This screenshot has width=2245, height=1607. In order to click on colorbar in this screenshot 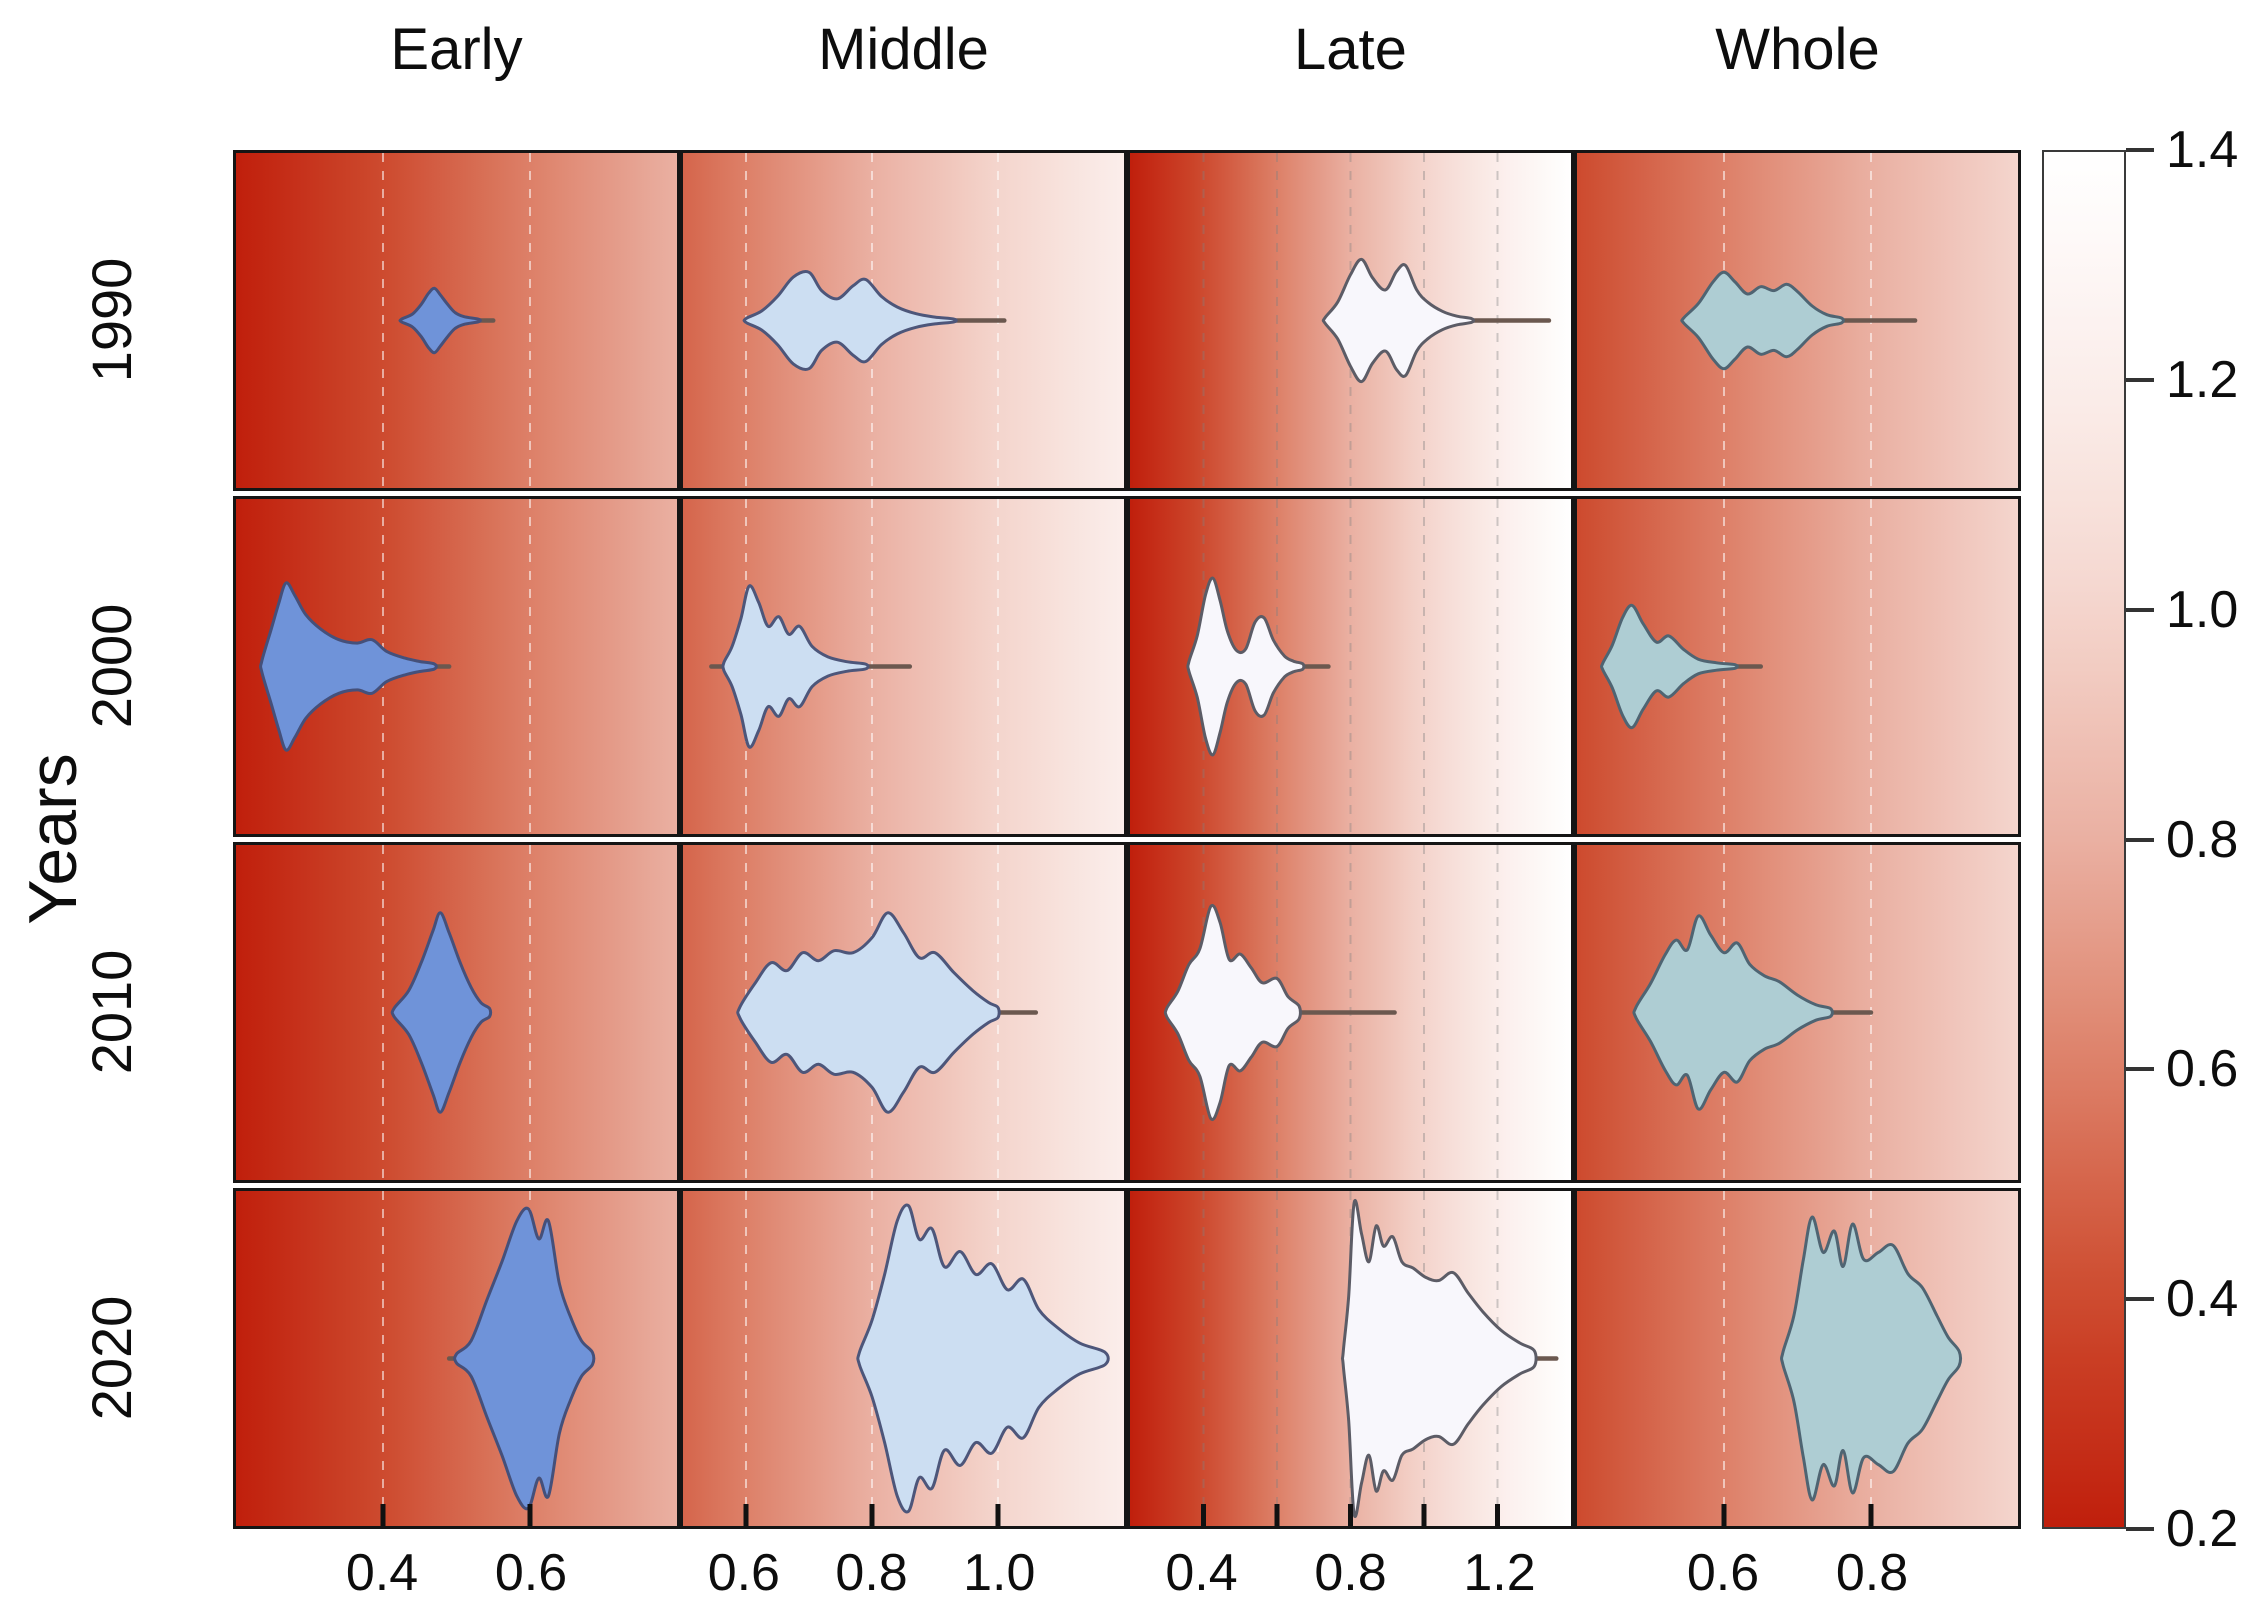, I will do `click(2084, 839)`.